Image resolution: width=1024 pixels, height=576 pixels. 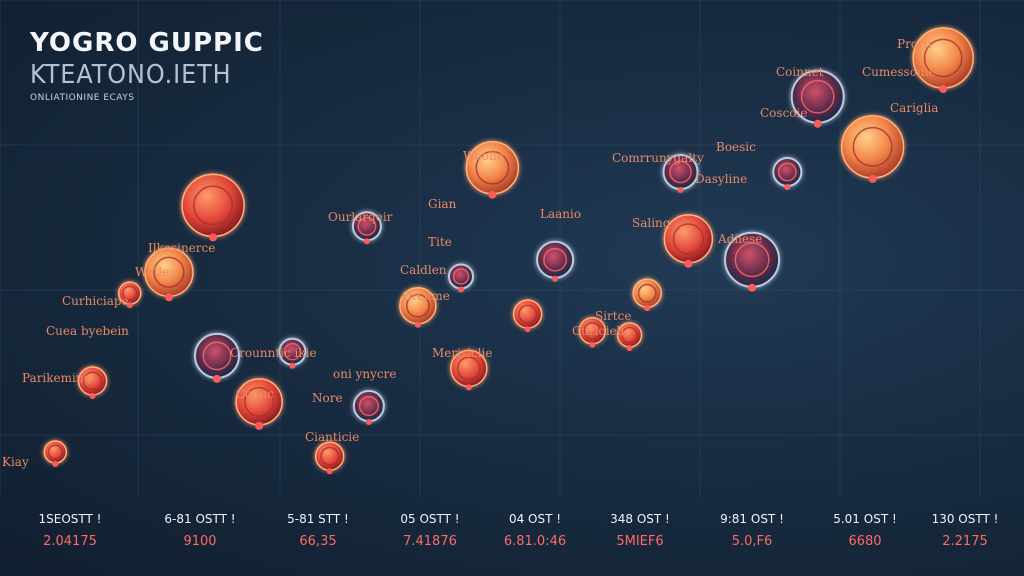 I want to click on x-tick-value: 66,35, so click(x=317, y=541).